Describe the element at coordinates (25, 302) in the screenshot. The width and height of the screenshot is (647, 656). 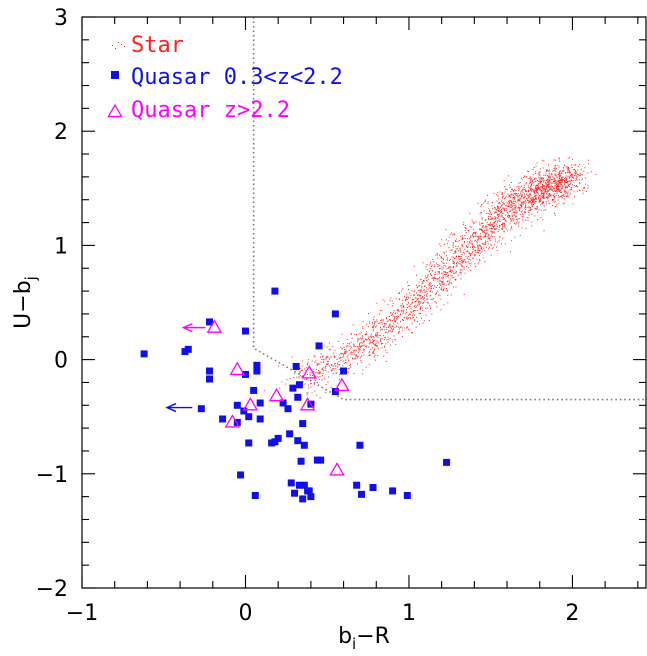
I see `y-axis-title: U−bj` at that location.